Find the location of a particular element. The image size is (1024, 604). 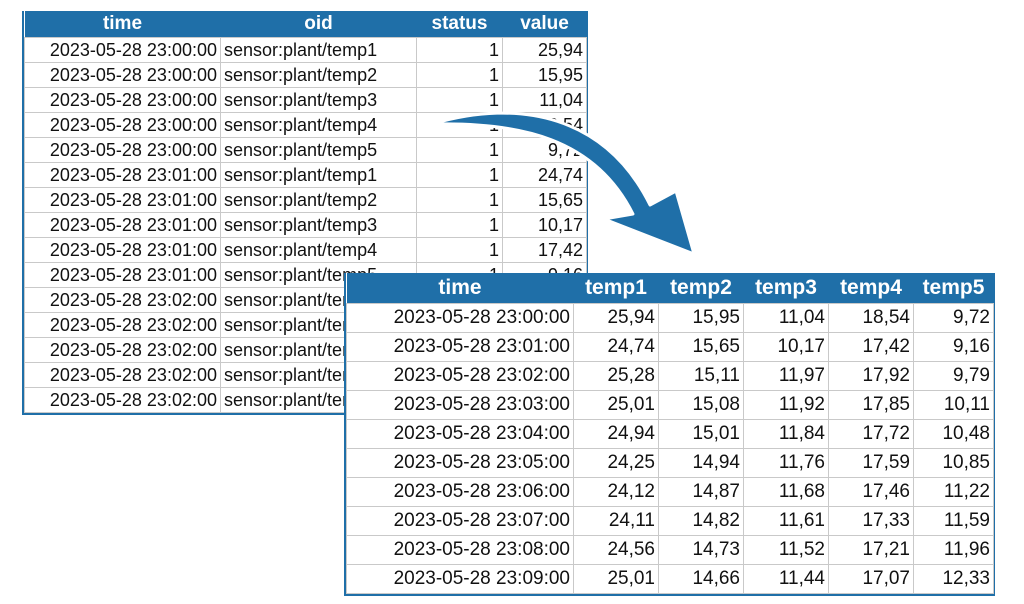

wide-table-row-cell-temp3: 11,04 is located at coordinates (786, 318).